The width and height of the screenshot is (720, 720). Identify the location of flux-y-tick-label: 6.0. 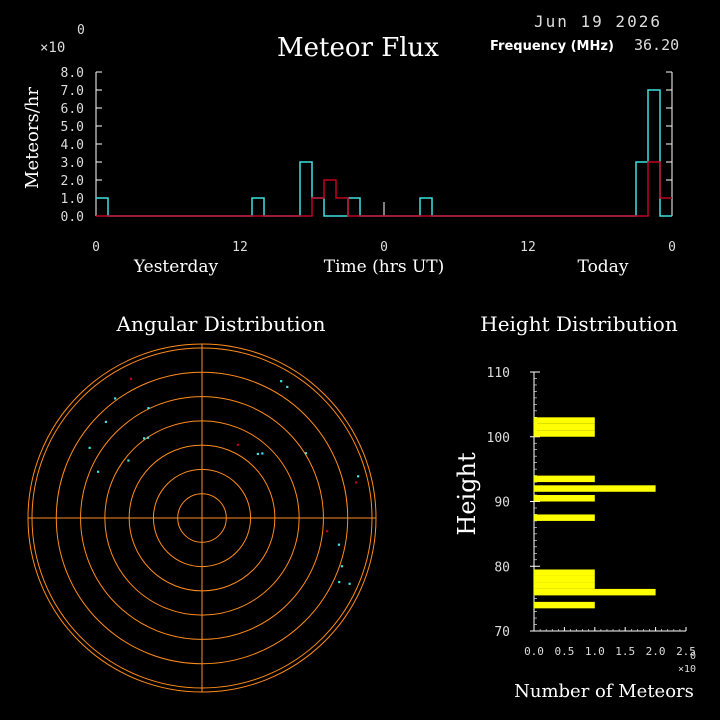
(72, 109).